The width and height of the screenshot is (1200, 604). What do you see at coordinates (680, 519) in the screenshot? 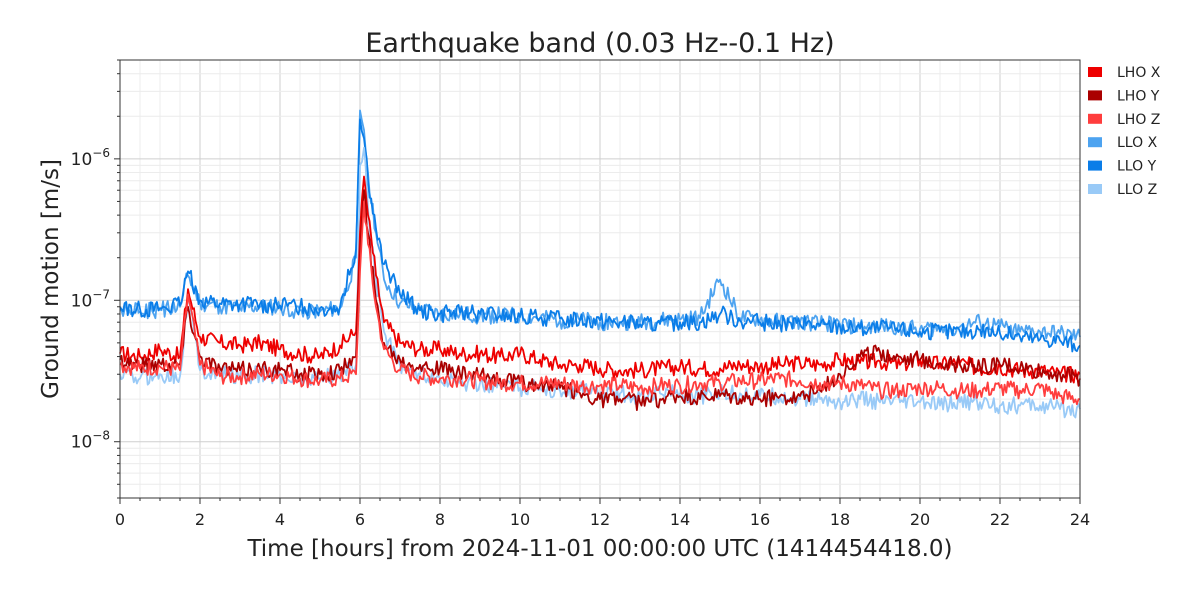
I see `x-tick-label: 14` at bounding box center [680, 519].